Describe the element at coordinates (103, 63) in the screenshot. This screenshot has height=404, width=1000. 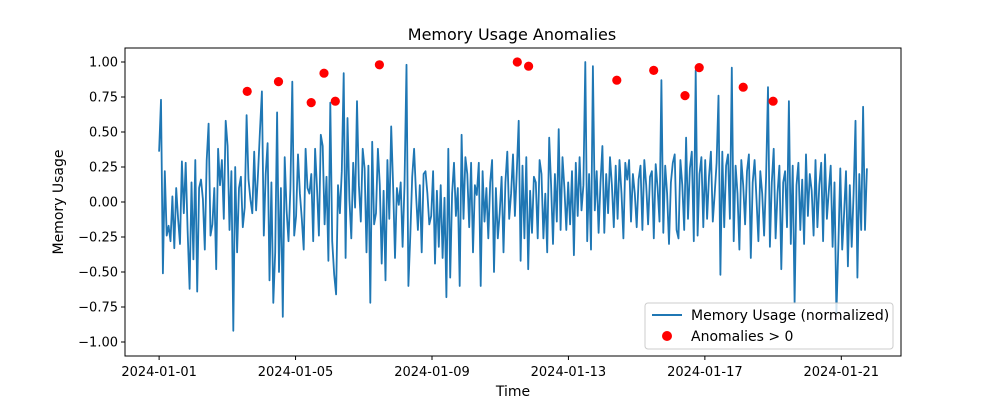
I see `y-tick-label: 1.00` at that location.